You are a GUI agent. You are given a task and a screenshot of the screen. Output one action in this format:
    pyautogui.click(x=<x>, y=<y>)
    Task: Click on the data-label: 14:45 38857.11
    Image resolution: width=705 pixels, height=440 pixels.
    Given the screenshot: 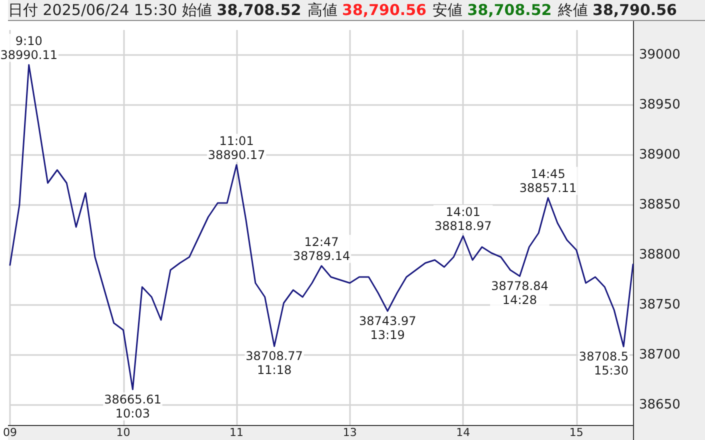 What is the action you would take?
    pyautogui.click(x=548, y=180)
    